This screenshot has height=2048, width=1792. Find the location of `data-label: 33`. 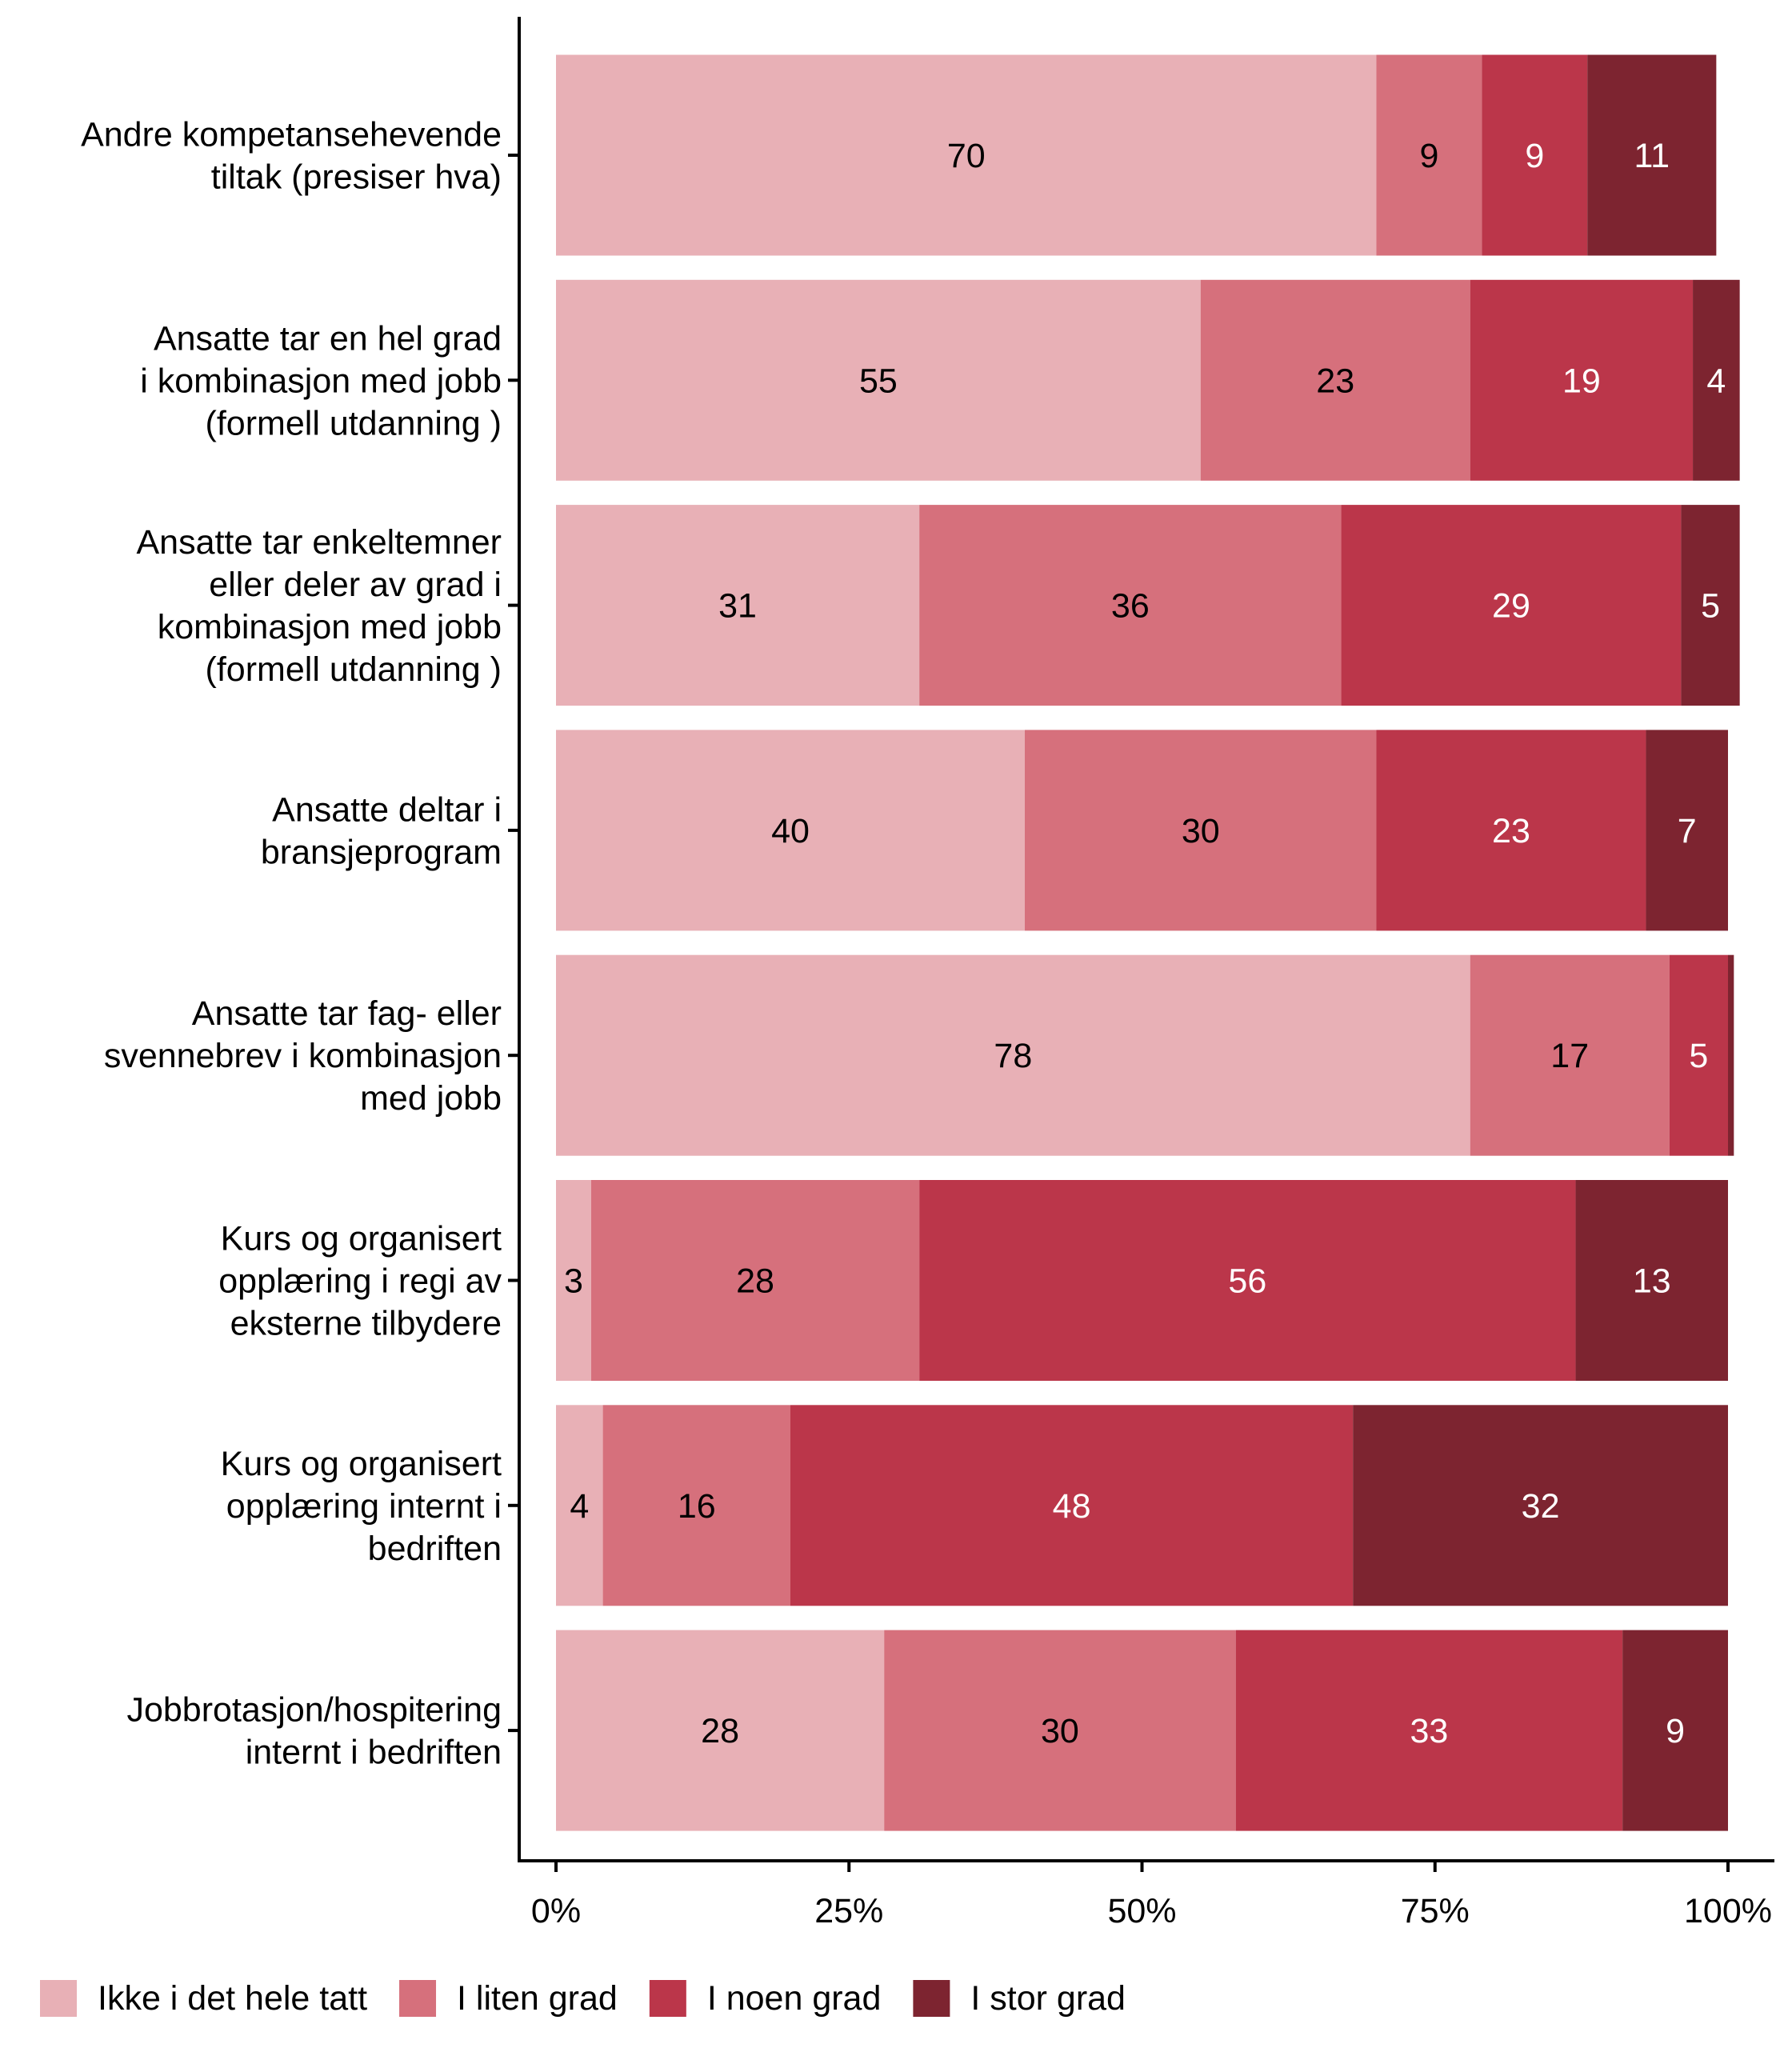

data-label: 33 is located at coordinates (1429, 1731).